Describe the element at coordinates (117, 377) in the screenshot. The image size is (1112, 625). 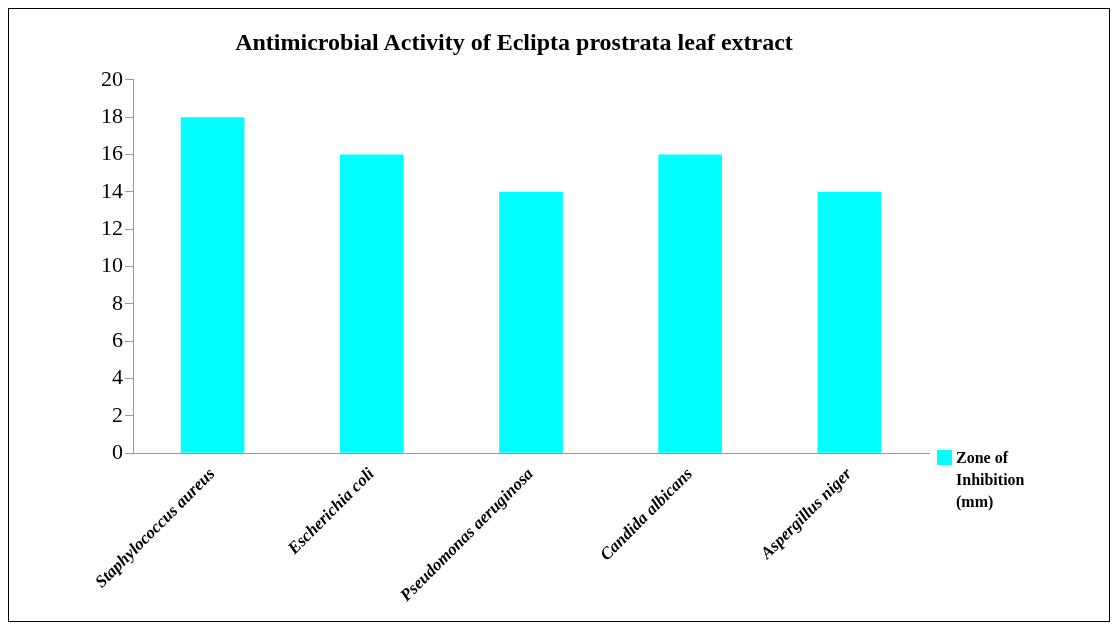
I see `y-tick-label: 4` at that location.